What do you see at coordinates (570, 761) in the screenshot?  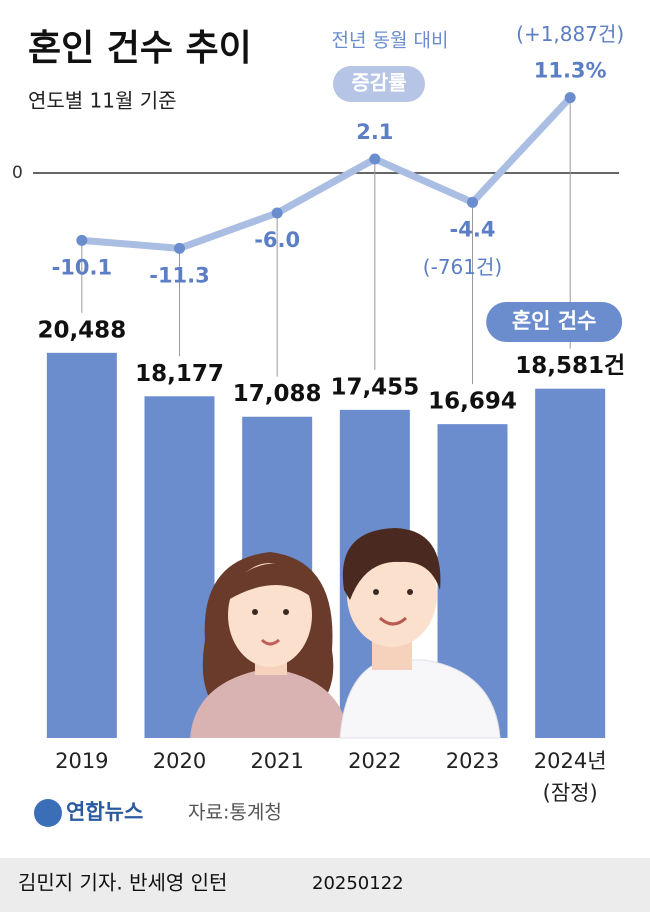 I see `x-tick-label: 2024년` at bounding box center [570, 761].